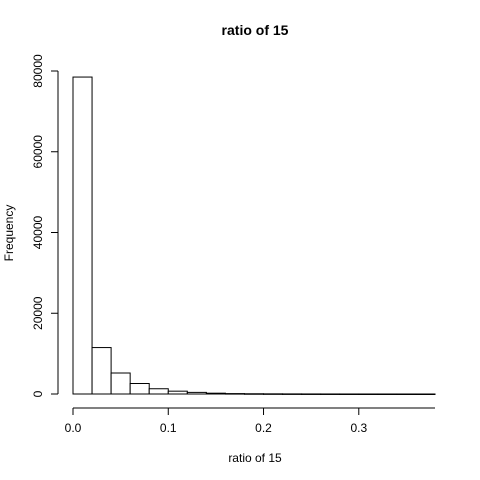  Describe the element at coordinates (38, 232) in the screenshot. I see `y-tick-label: 40000` at that location.